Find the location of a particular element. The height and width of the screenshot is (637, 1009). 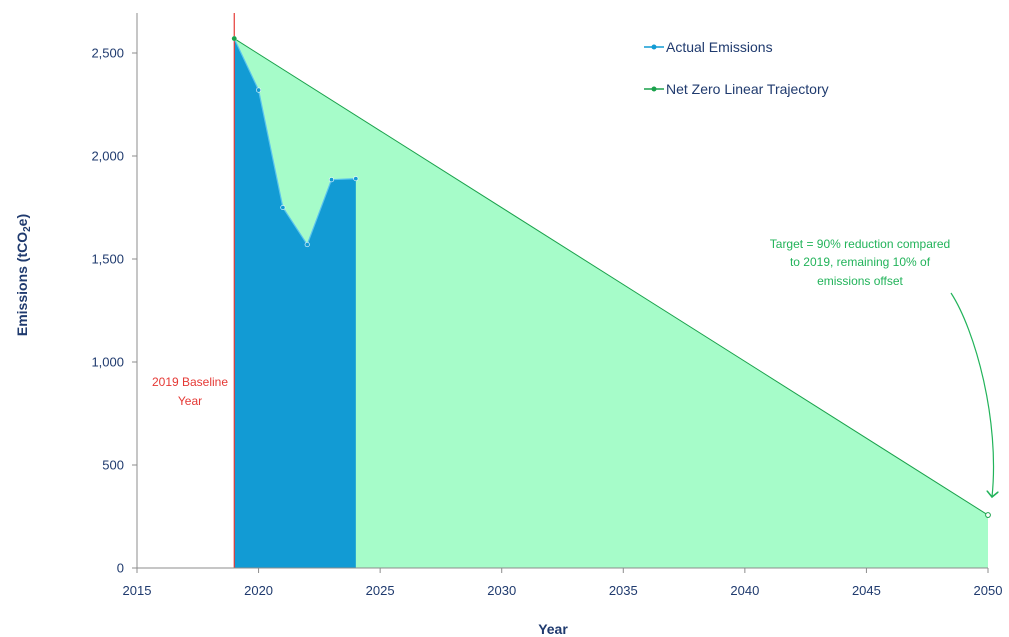

legend-item-net-zero: Net Zero Linear Trajectory is located at coordinates (736, 89).